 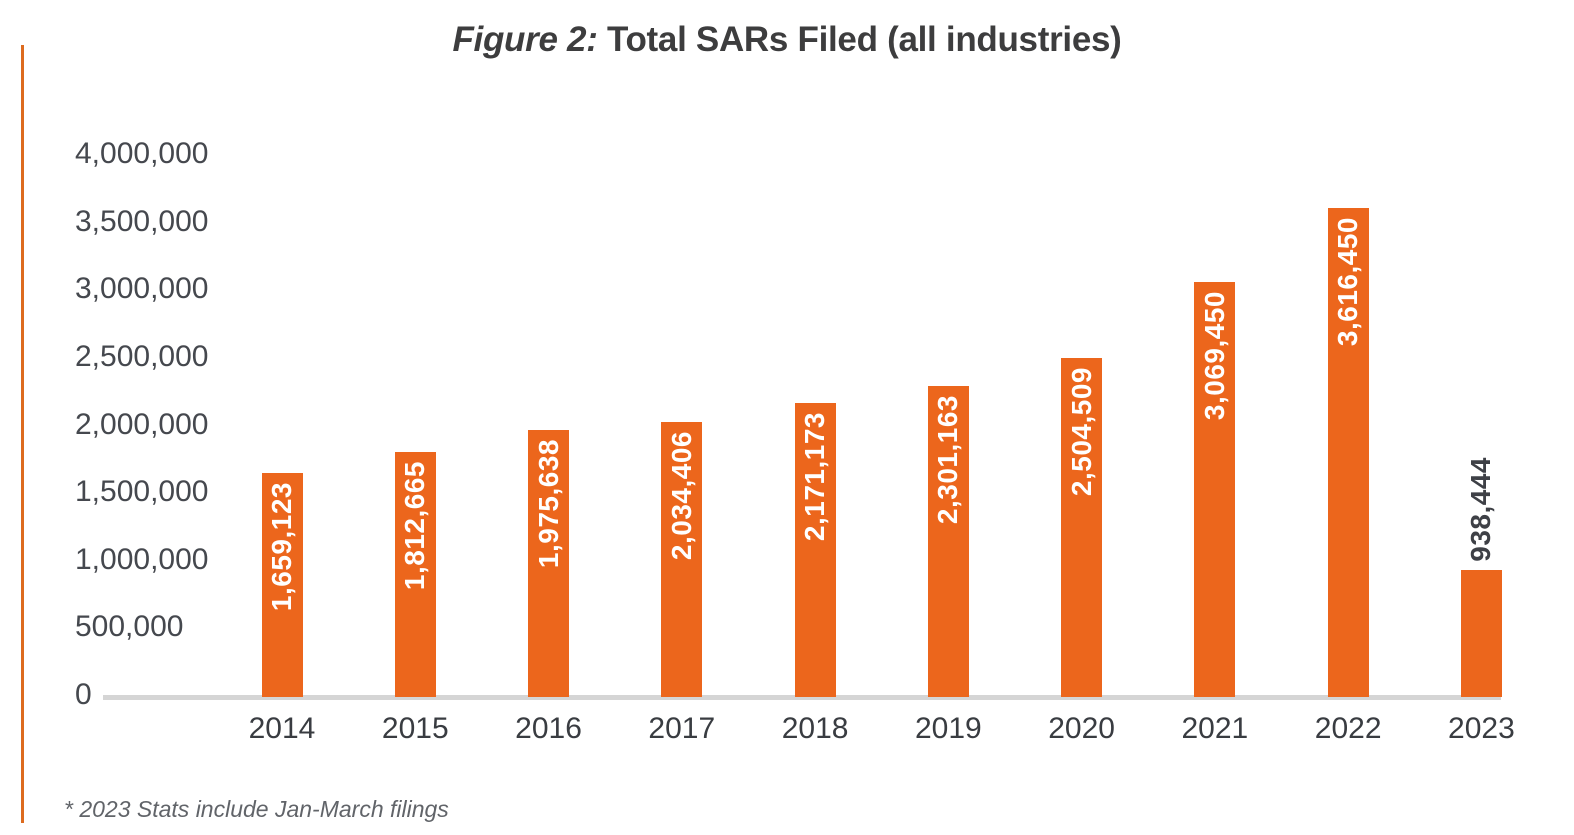 What do you see at coordinates (815, 728) in the screenshot?
I see `x-axis-label-2018: 2018` at bounding box center [815, 728].